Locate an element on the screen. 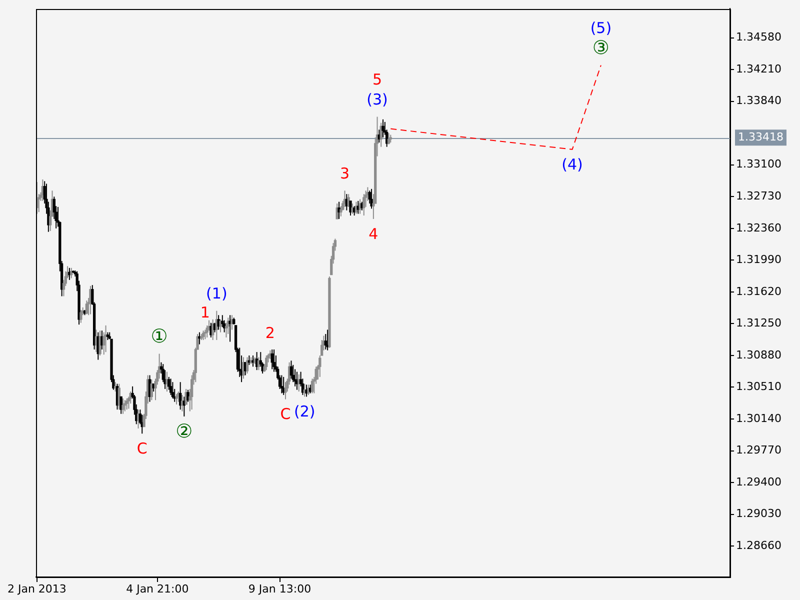 The height and width of the screenshot is (600, 800). y-tick-label: 1.32360 is located at coordinates (759, 227).